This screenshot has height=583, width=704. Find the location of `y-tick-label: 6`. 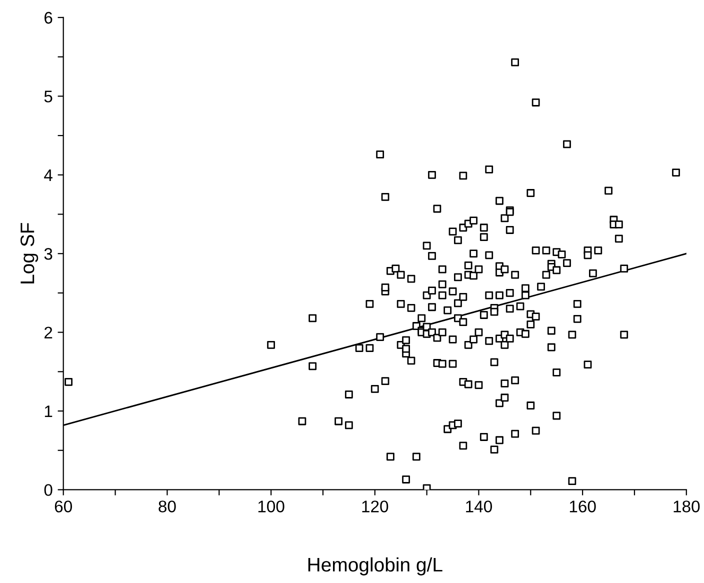

y-tick-label: 6 is located at coordinates (48, 18).